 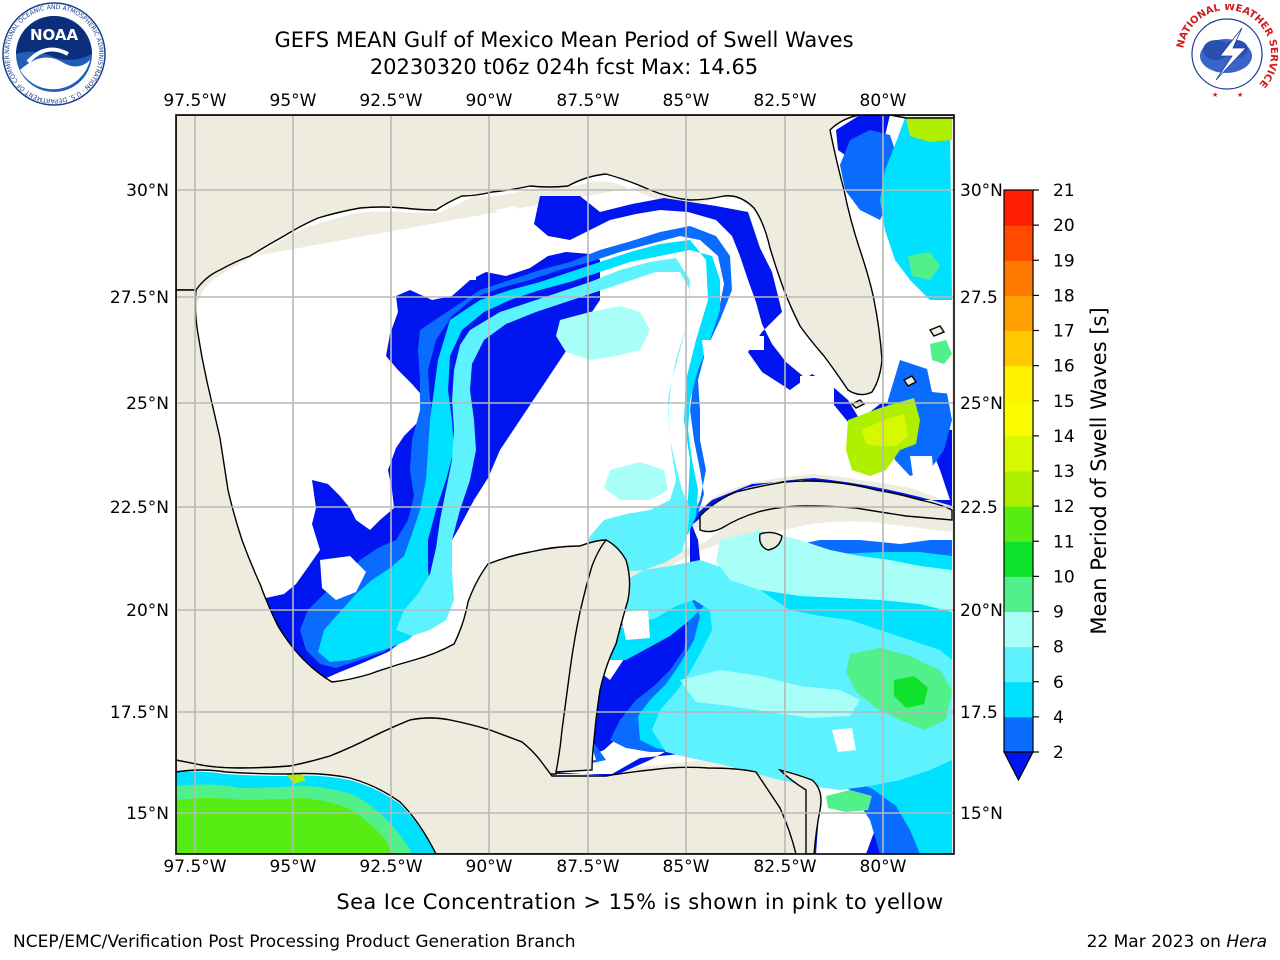 I want to click on footer-date: 22 Mar 2023 on Hera, so click(x=1177, y=942).